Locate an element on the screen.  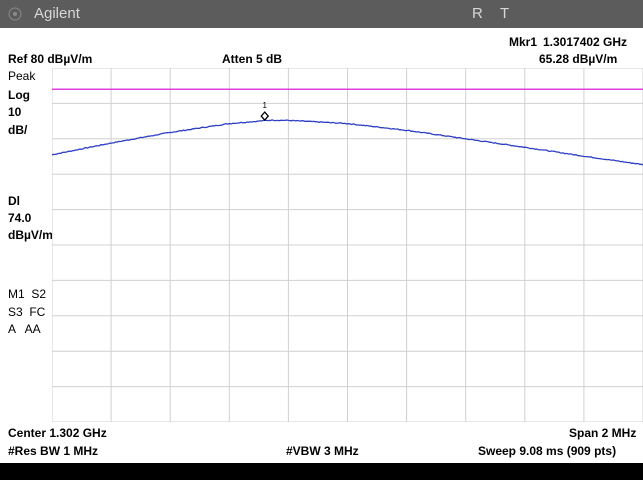
agilent-logo-icon is located at coordinates (15, 14).